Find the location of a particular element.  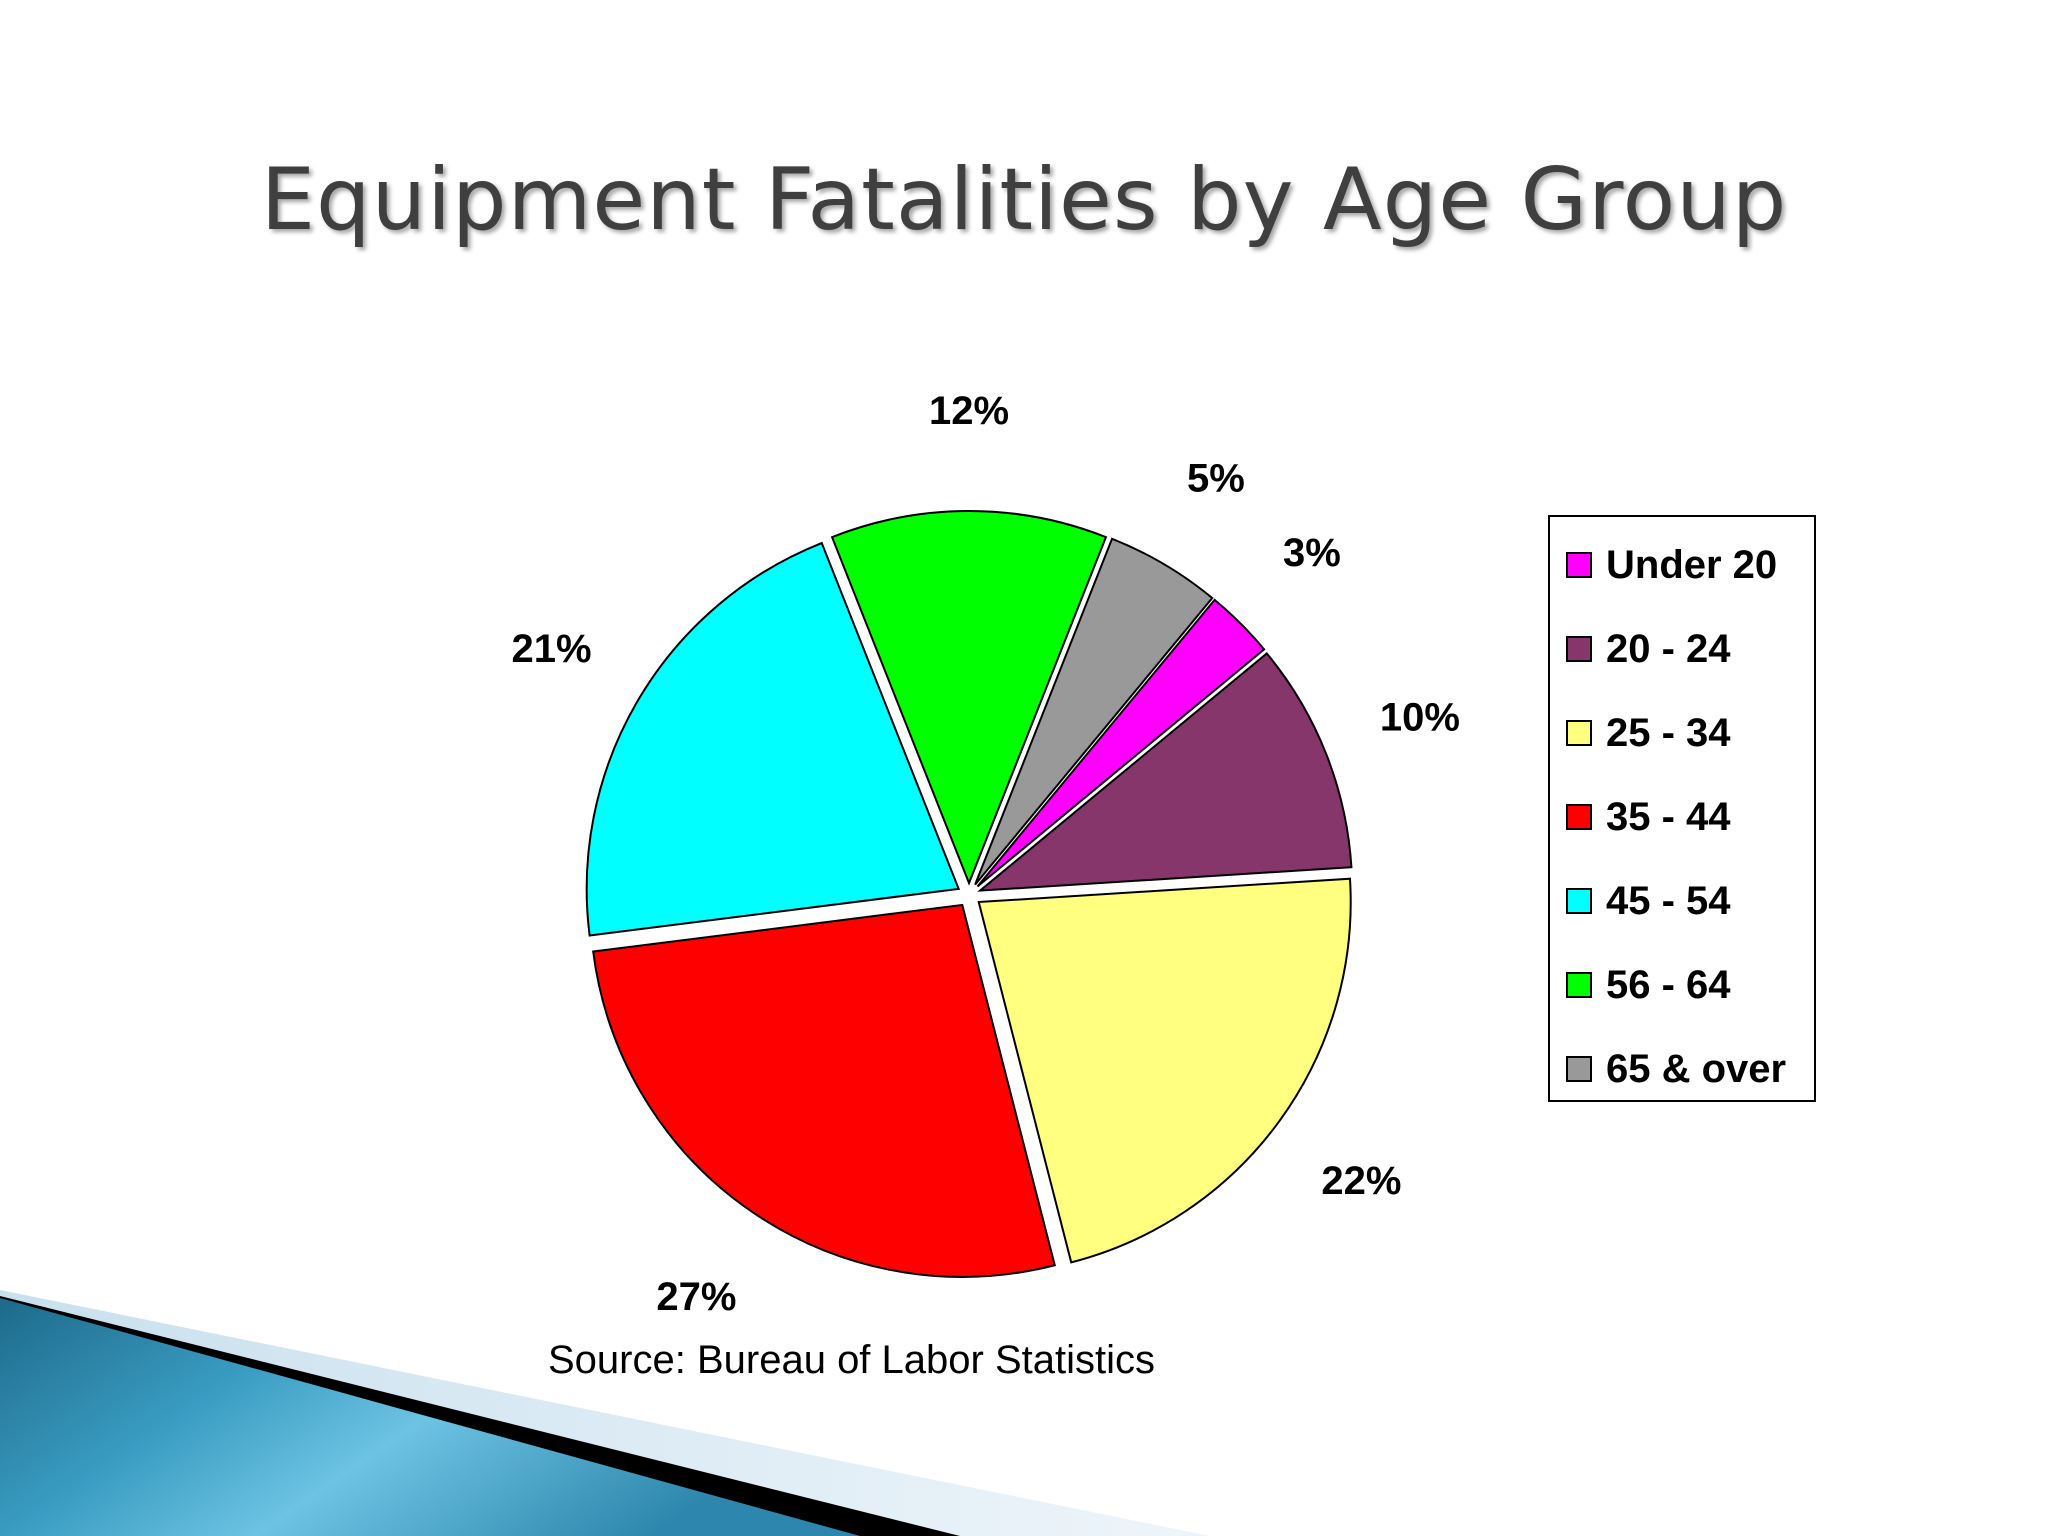

legend-item: Under 20 is located at coordinates (1672, 564).